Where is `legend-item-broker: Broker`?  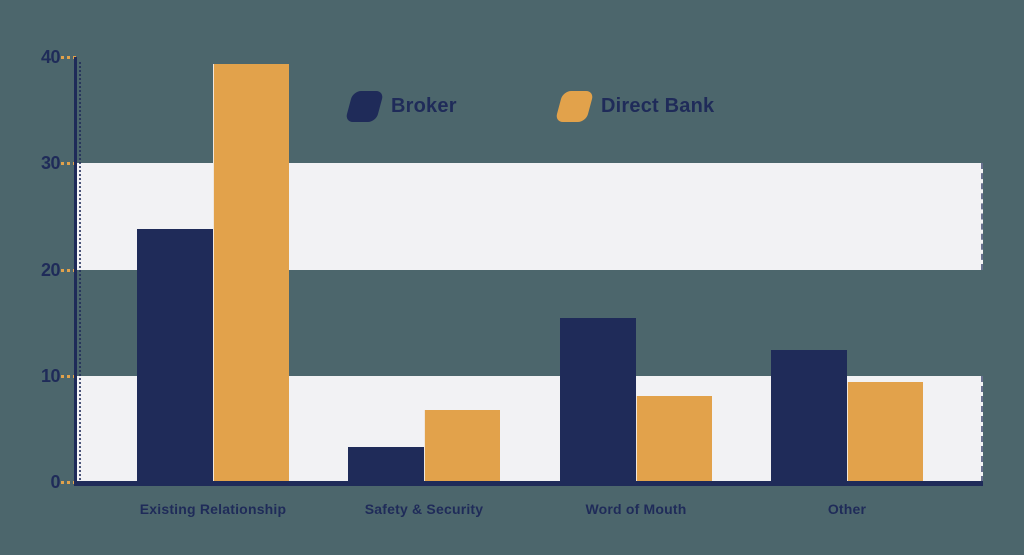
legend-item-broker: Broker is located at coordinates (400, 106).